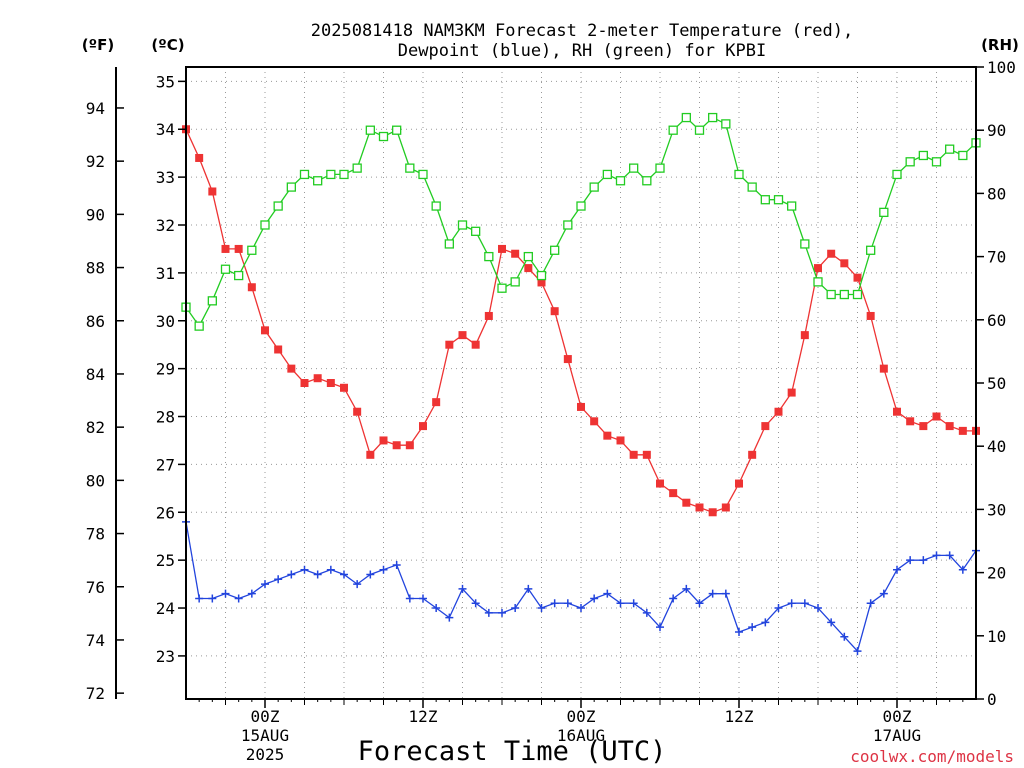  Describe the element at coordinates (165, 225) in the screenshot. I see `celsius-tick-label: 32` at that location.